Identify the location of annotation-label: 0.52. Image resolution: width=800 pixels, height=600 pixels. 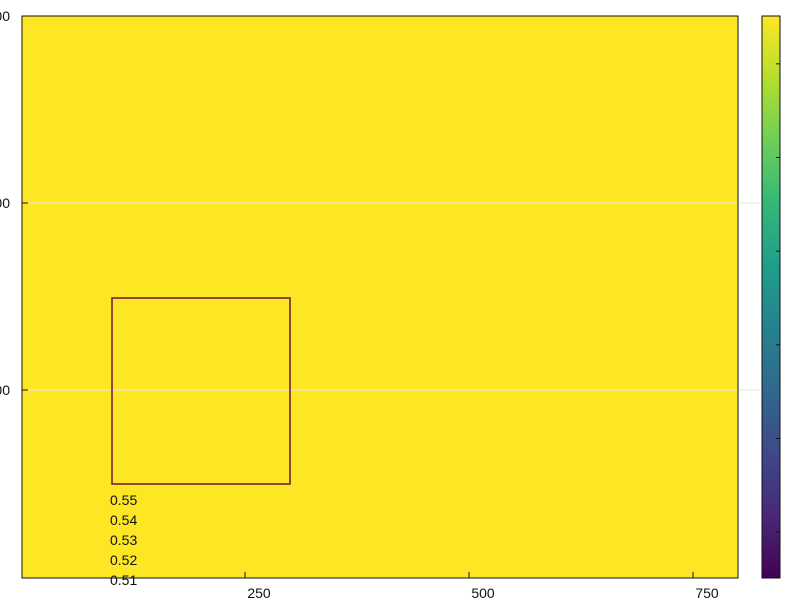
(123, 560).